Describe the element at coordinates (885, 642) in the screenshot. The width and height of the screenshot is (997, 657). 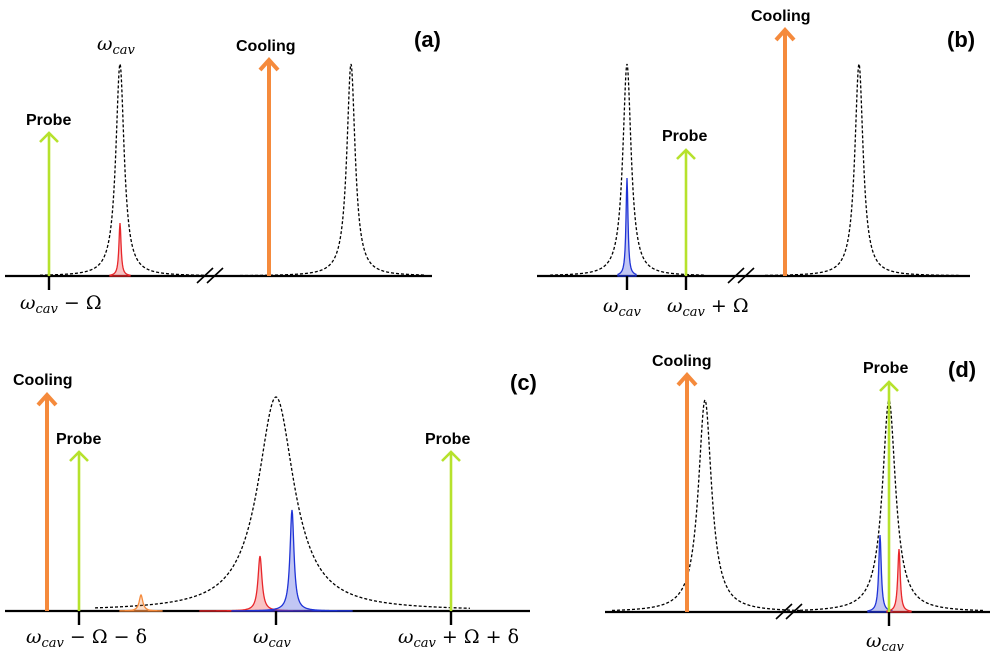
I see `tick-label-d-1: ωcav` at that location.